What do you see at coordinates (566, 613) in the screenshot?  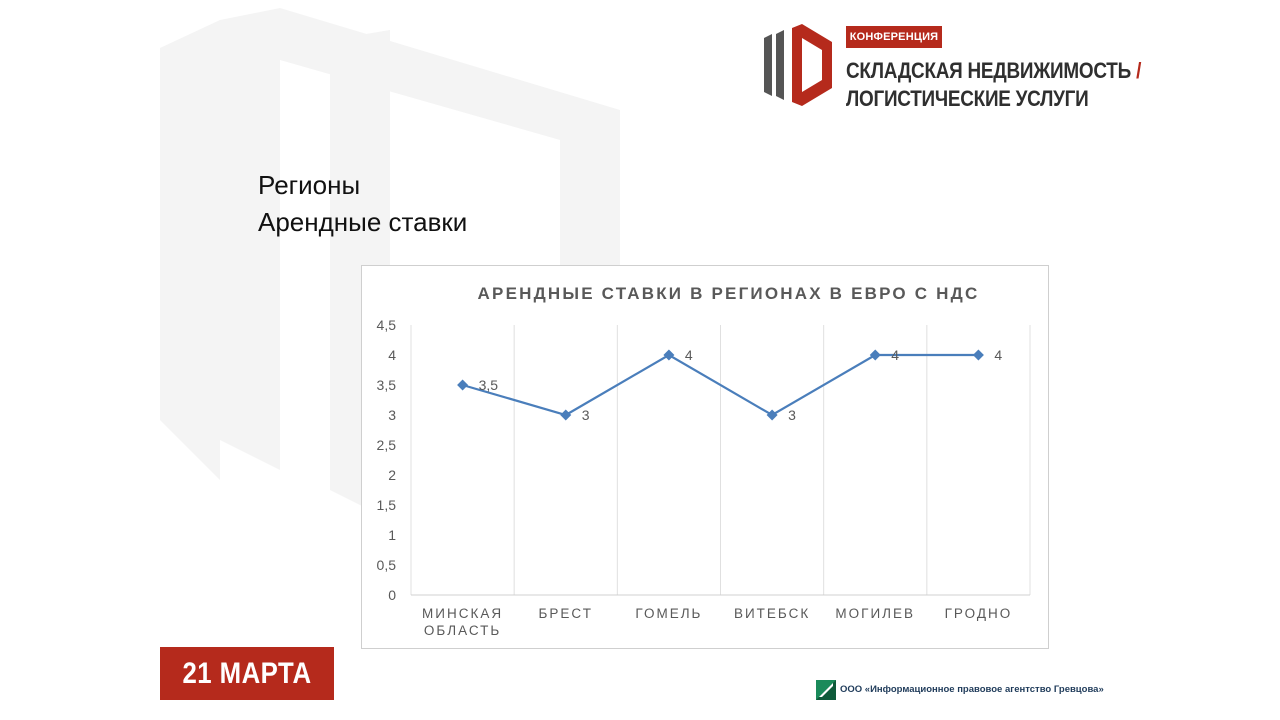 I see `x-tick-label: БРЕСТ` at bounding box center [566, 613].